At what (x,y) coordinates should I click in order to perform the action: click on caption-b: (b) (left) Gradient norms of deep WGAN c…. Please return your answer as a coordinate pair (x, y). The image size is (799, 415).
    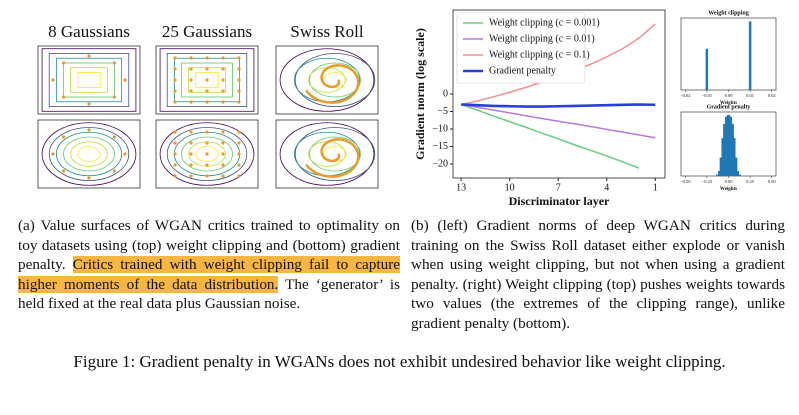
    Looking at the image, I should click on (598, 275).